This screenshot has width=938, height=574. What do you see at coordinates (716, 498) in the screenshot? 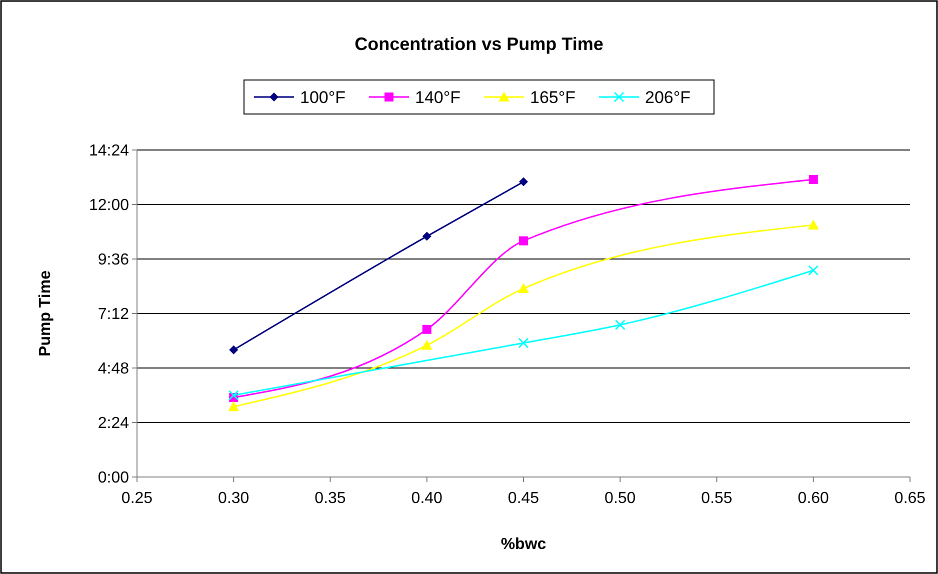
I see `x-tick-label: 0.55` at bounding box center [716, 498].